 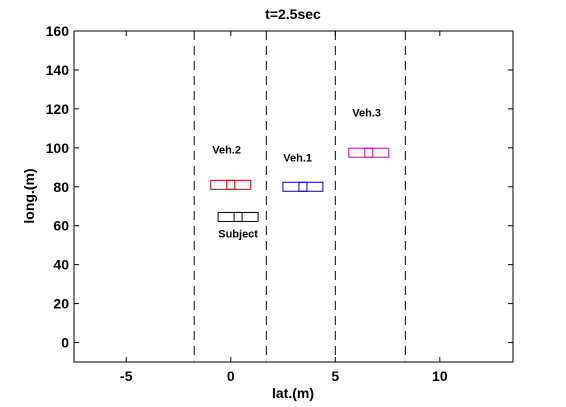 What do you see at coordinates (65, 343) in the screenshot?
I see `y-tick-label: 0` at bounding box center [65, 343].